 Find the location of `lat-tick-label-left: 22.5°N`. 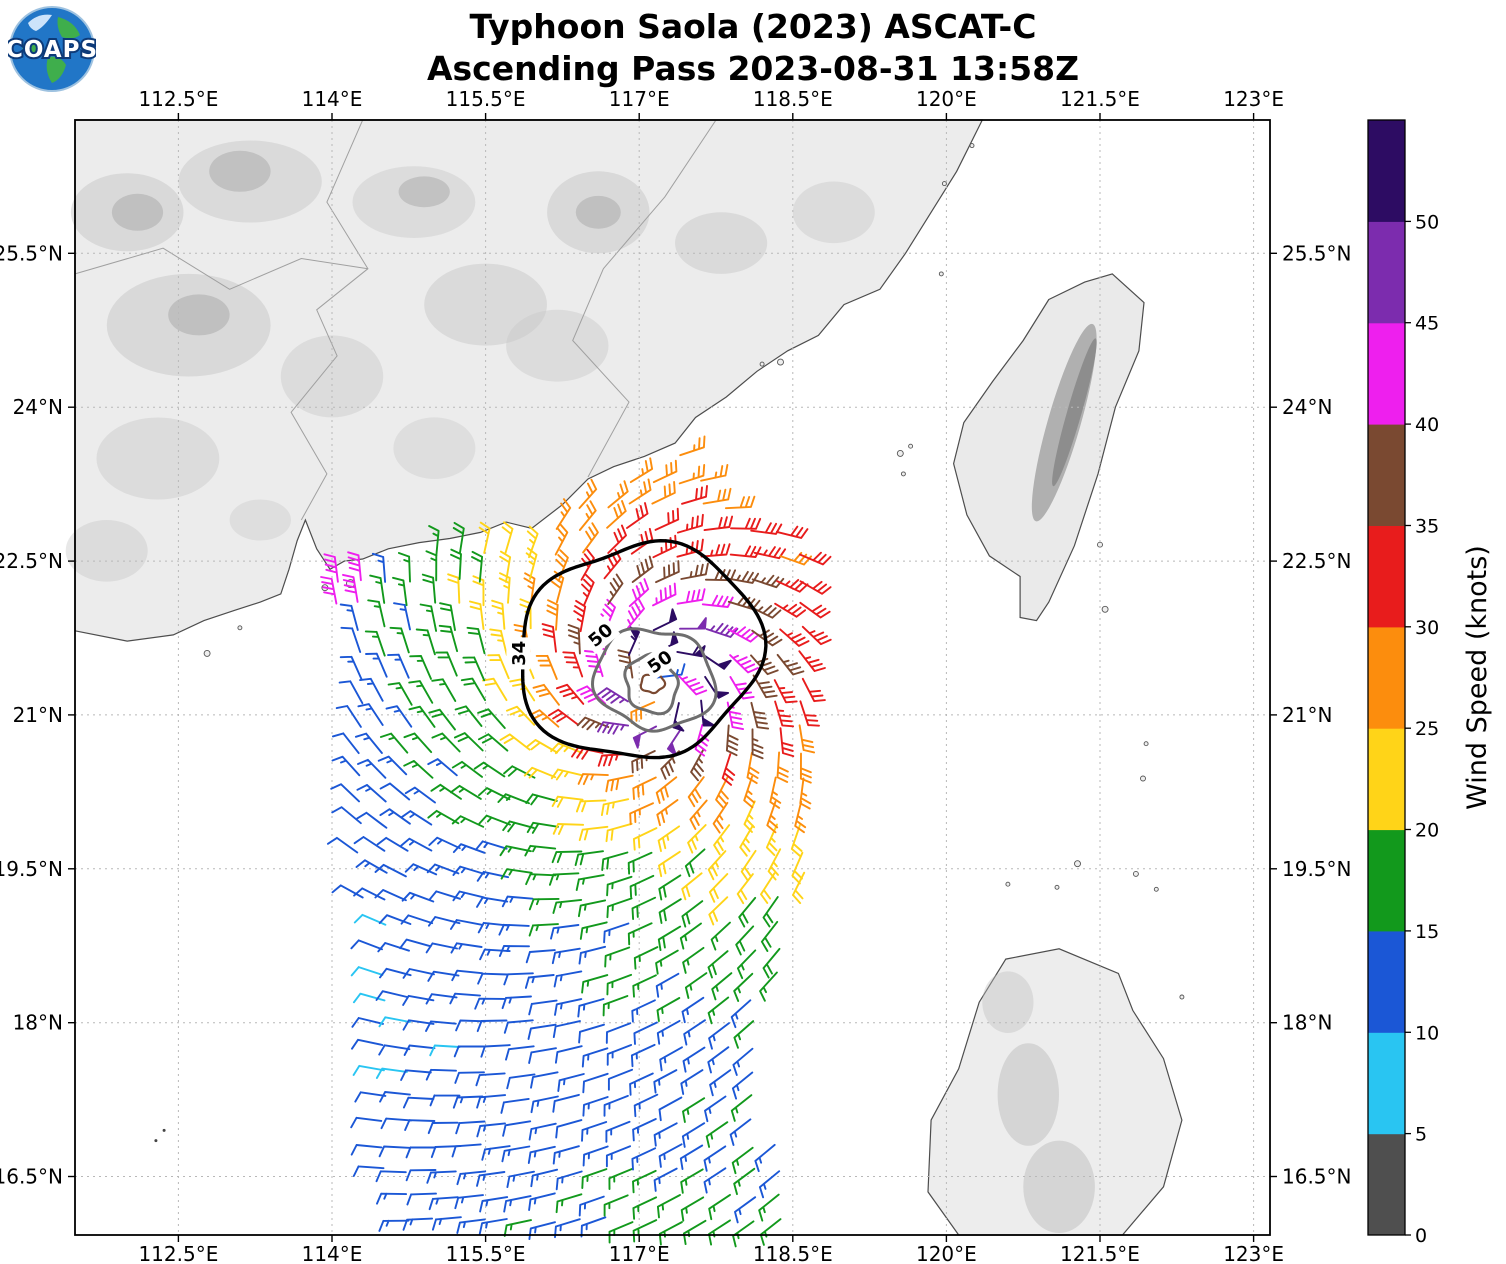

lat-tick-label-left: 22.5°N is located at coordinates (31, 561).